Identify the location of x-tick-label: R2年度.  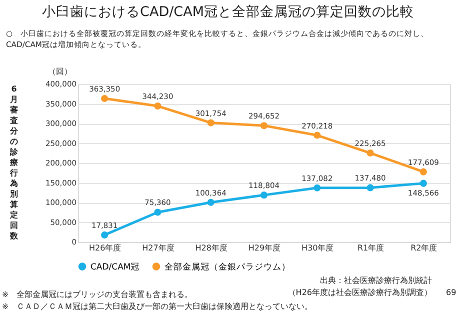
(424, 248).